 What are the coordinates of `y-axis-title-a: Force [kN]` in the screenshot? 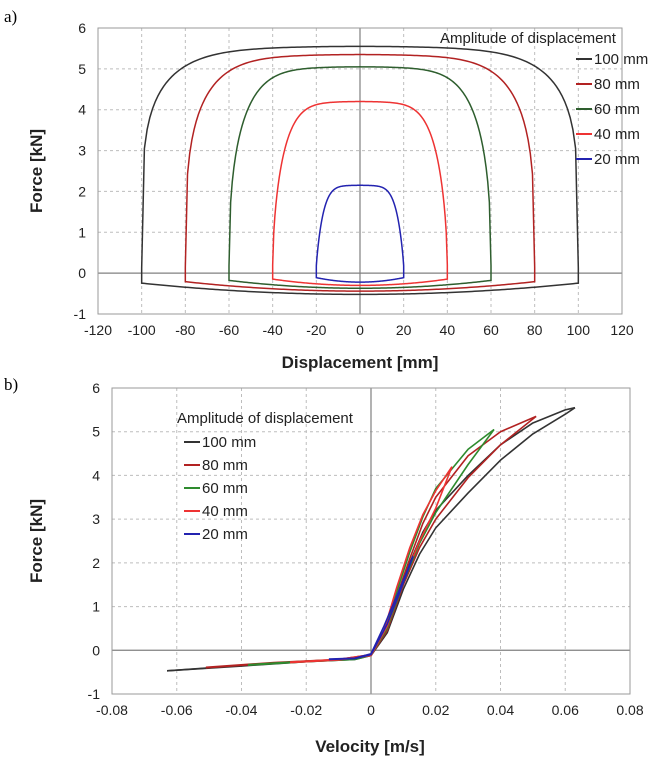 It's located at (36, 171).